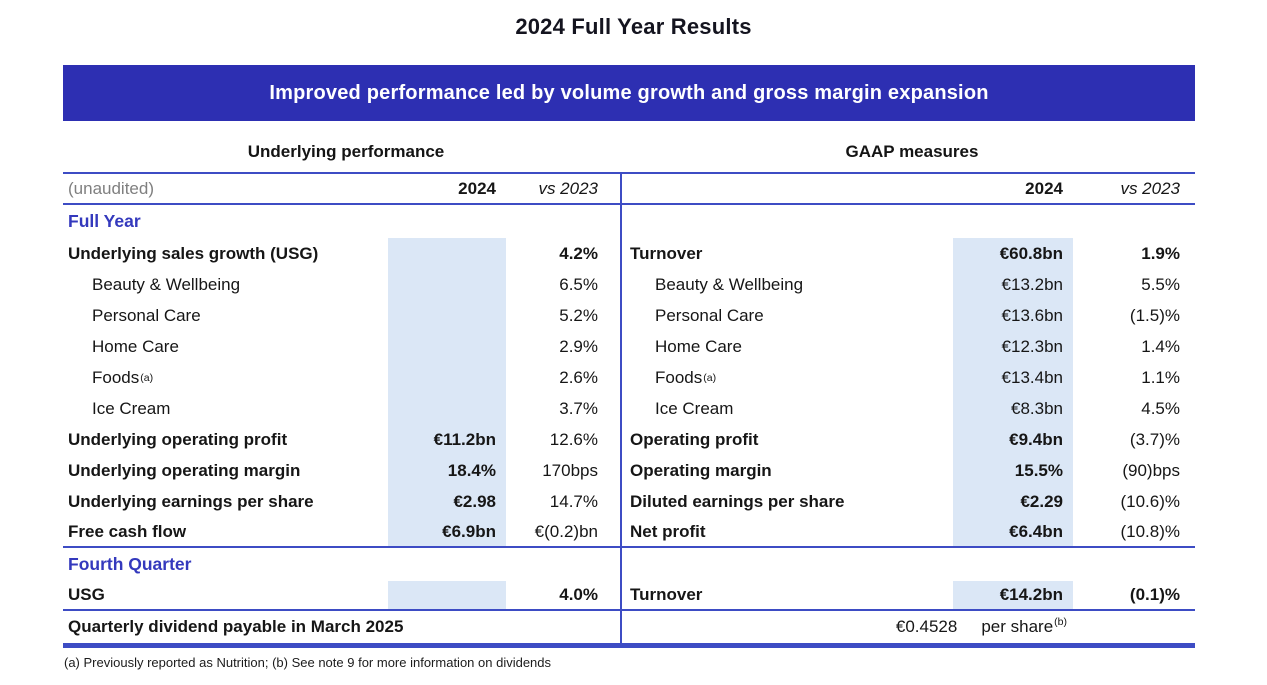 The image size is (1267, 685). What do you see at coordinates (86, 594) in the screenshot?
I see `row-label: USG` at bounding box center [86, 594].